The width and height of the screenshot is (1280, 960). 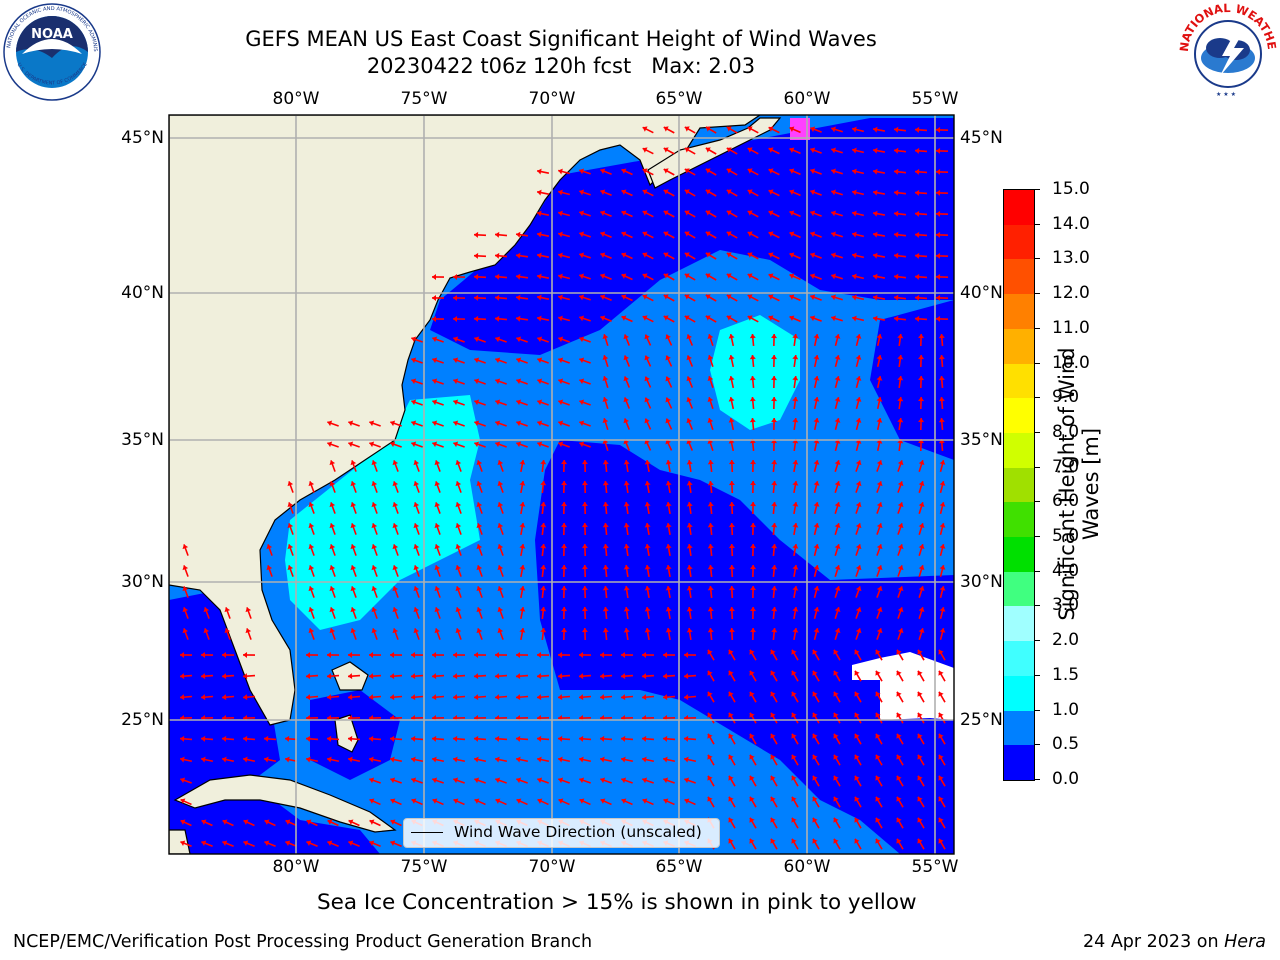 I want to click on colorbar-label-line1: Significant Height of Wind, so click(x=1067, y=484).